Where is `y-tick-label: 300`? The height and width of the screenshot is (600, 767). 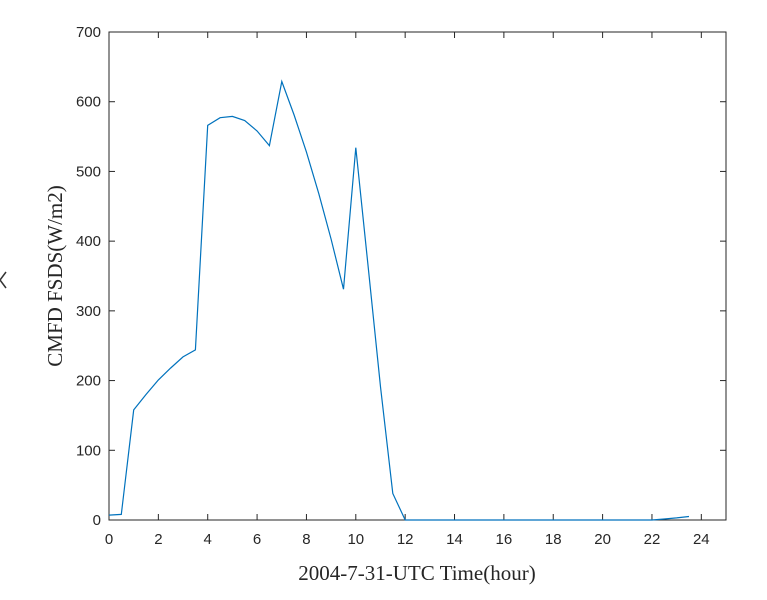 y-tick-label: 300 is located at coordinates (88, 311).